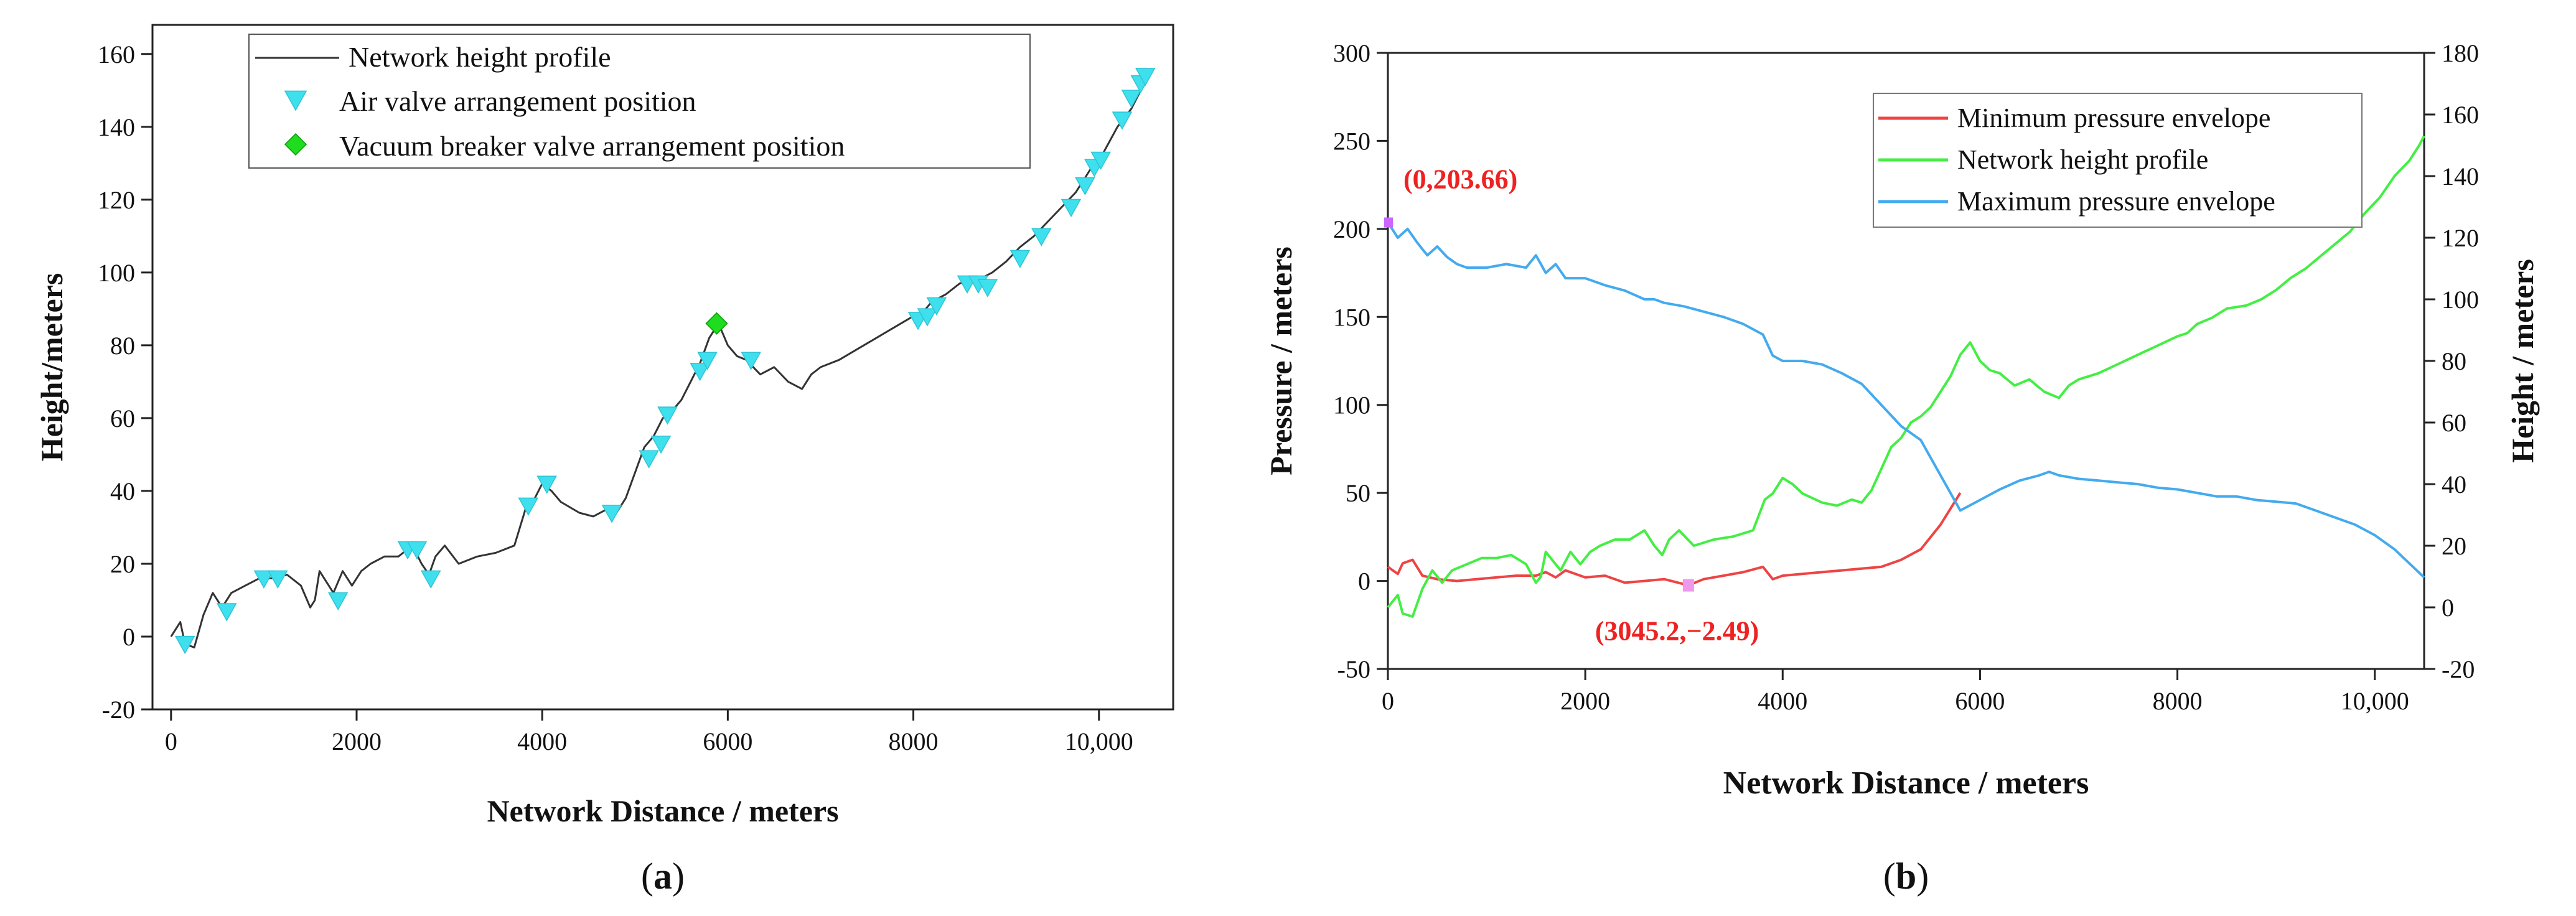 The width and height of the screenshot is (2576, 916). What do you see at coordinates (171, 741) in the screenshot?
I see `chart-a-xtick-label: 0` at bounding box center [171, 741].